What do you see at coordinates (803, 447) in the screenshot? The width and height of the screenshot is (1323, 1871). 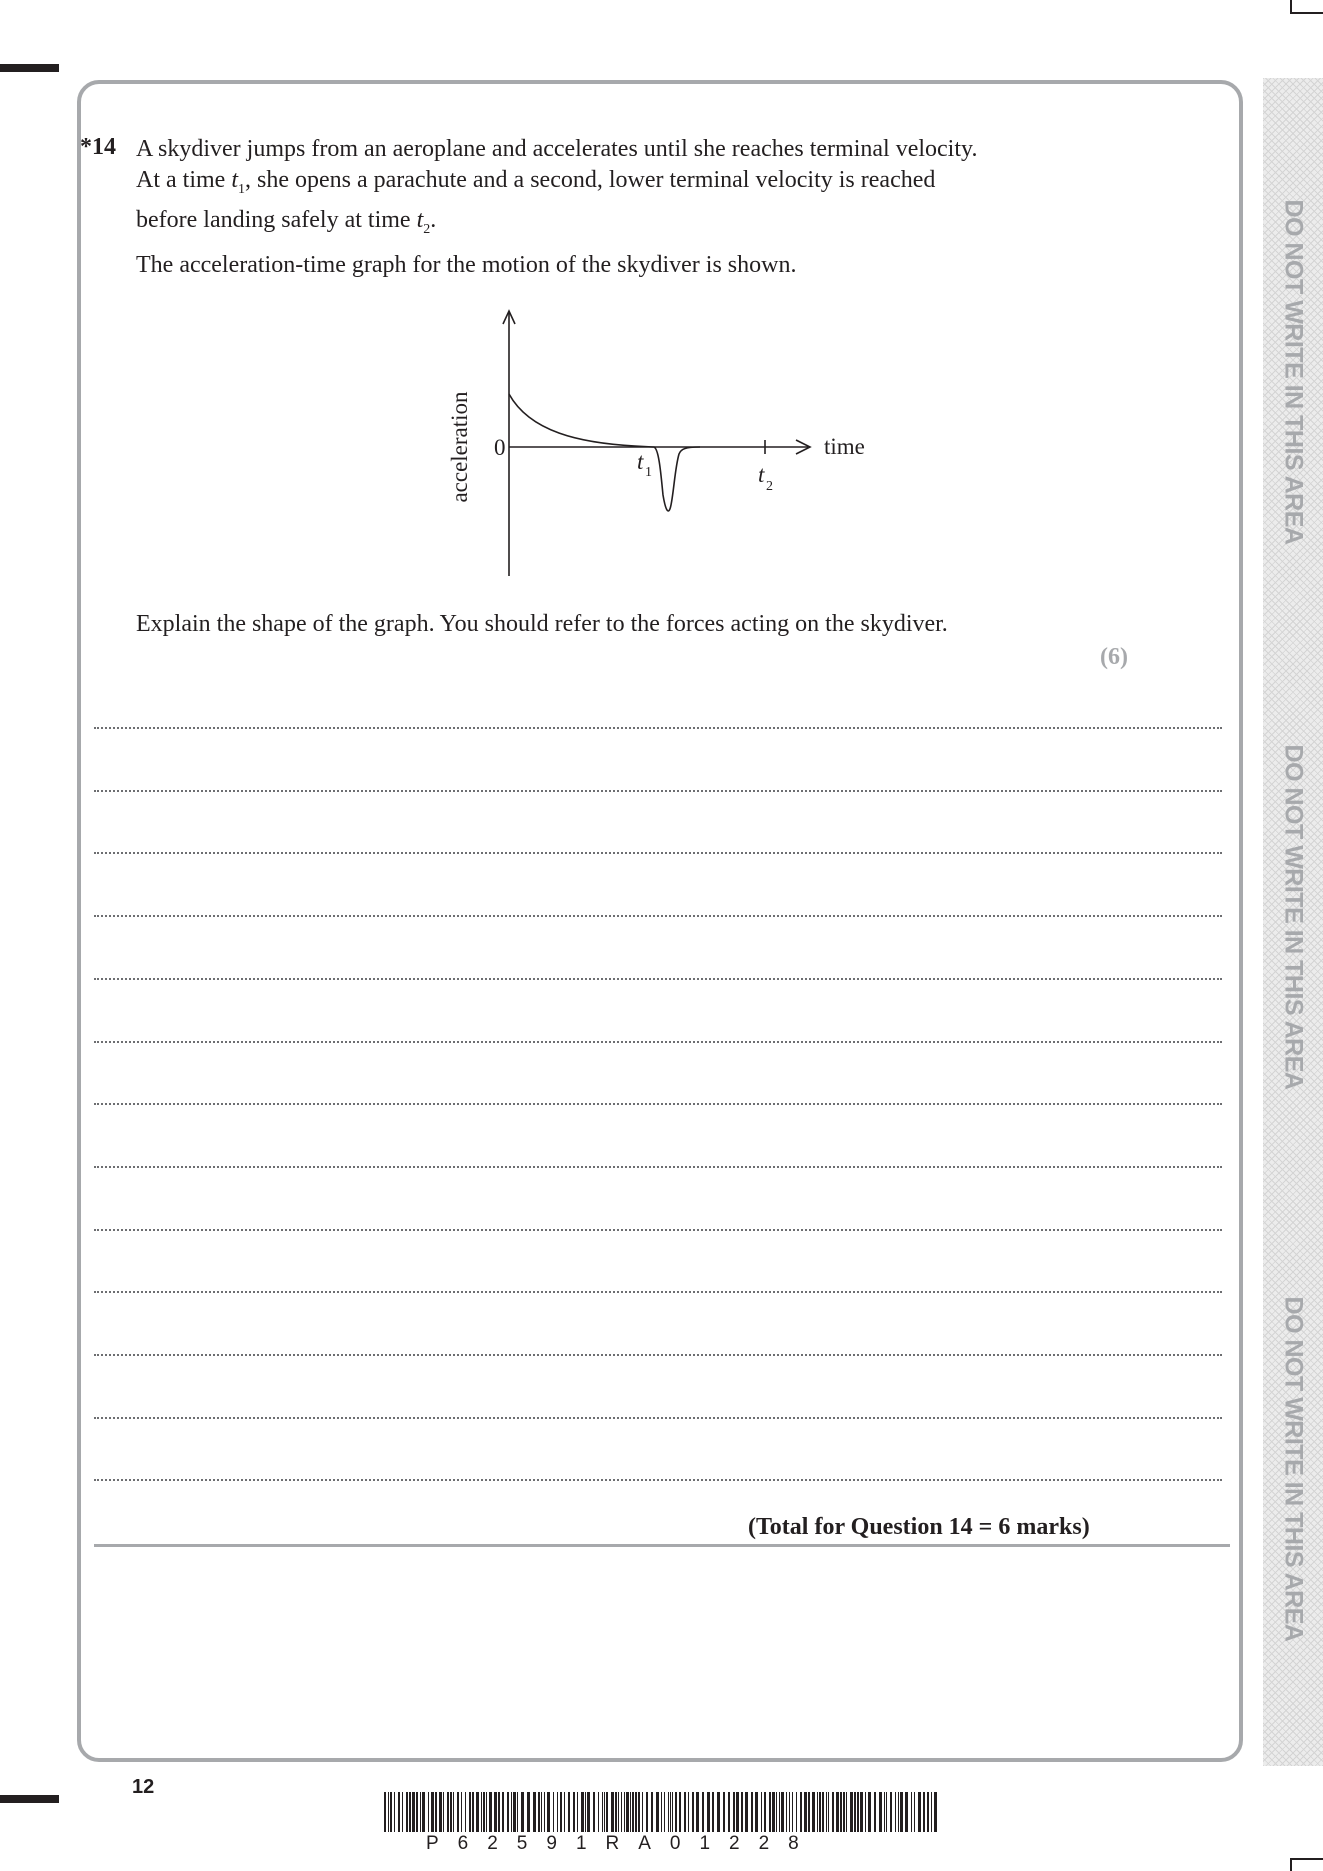 I see `x-axis-arrow` at bounding box center [803, 447].